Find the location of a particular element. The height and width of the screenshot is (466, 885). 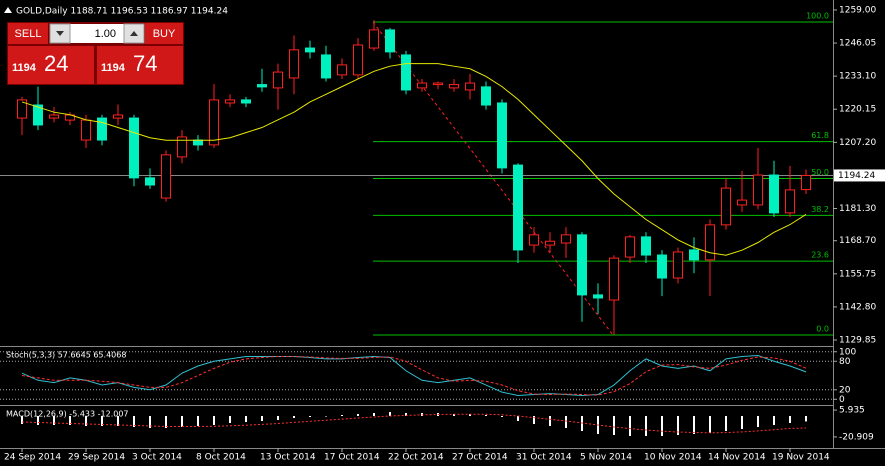

y-tick-label: 1168.70 is located at coordinates (857, 241).